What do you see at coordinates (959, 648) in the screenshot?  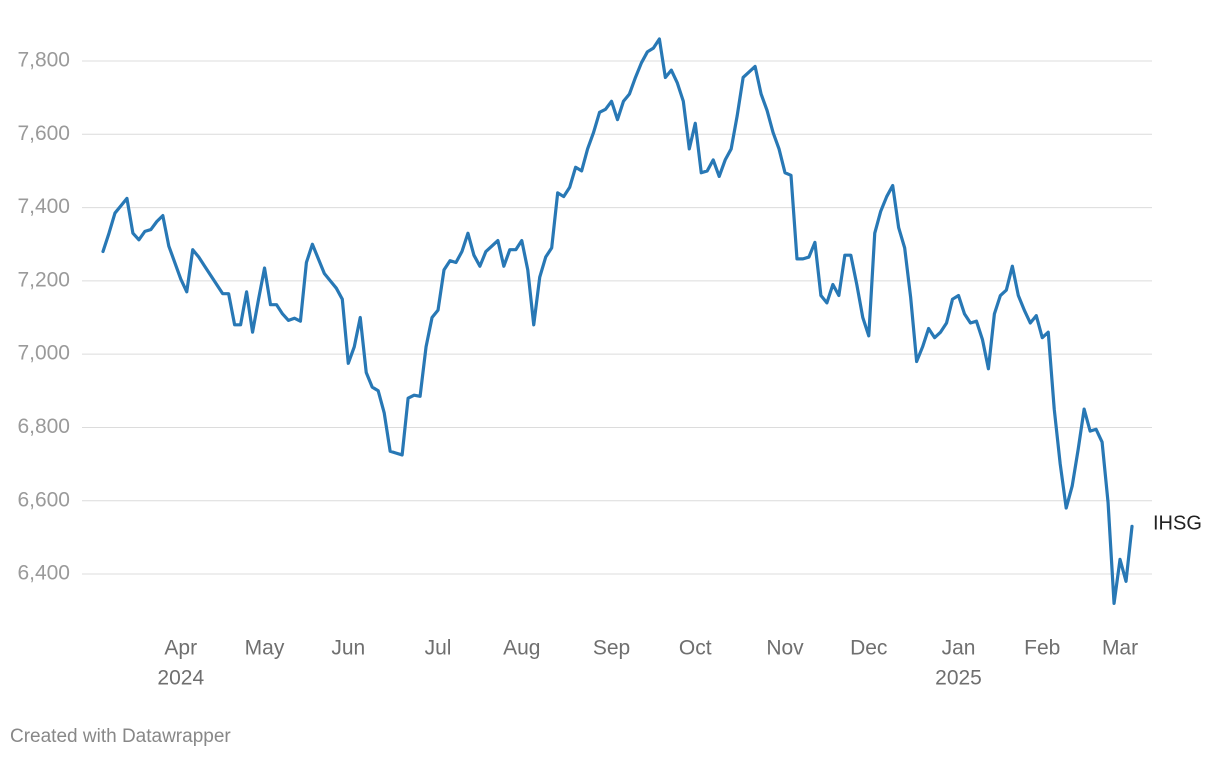 I see `x-tick-label: Jan` at bounding box center [959, 648].